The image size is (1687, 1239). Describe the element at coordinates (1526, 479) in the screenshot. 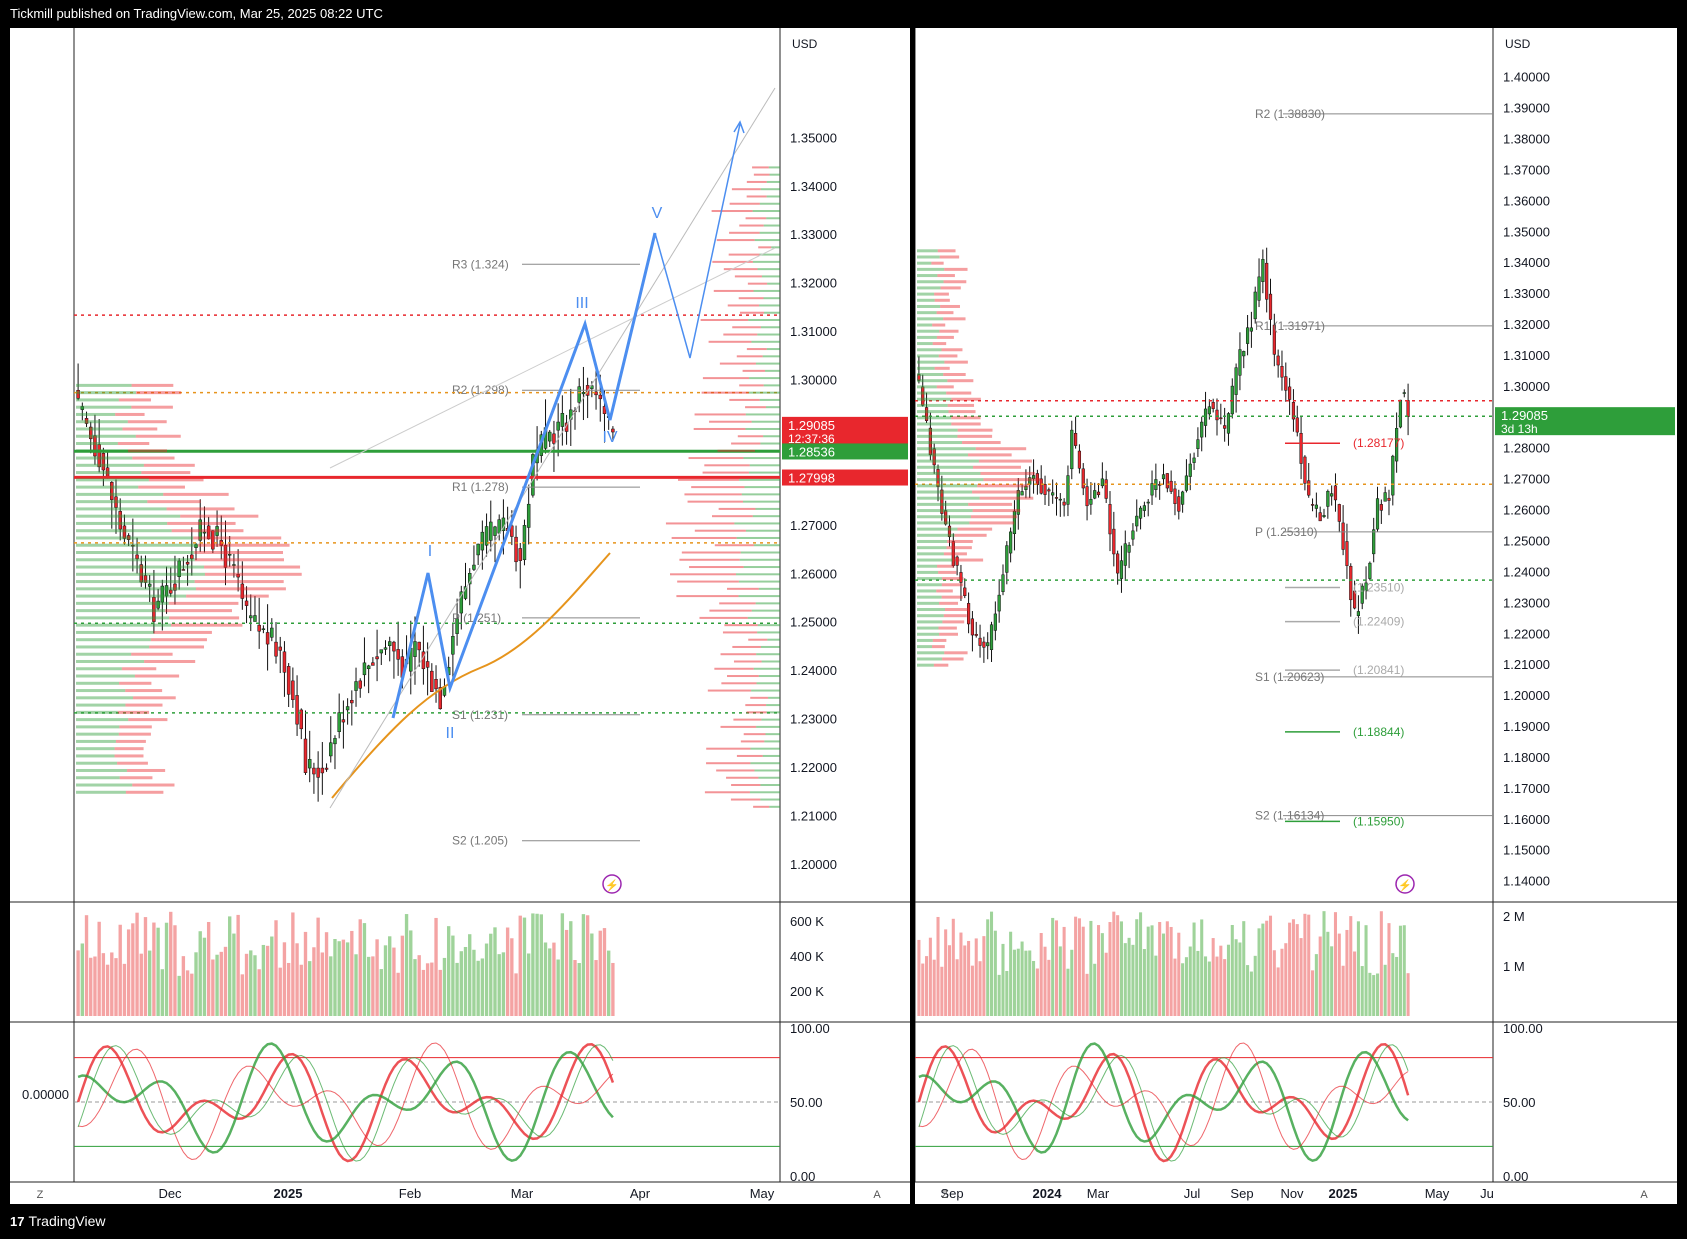

I see `y-tick-label: 1.27000` at that location.